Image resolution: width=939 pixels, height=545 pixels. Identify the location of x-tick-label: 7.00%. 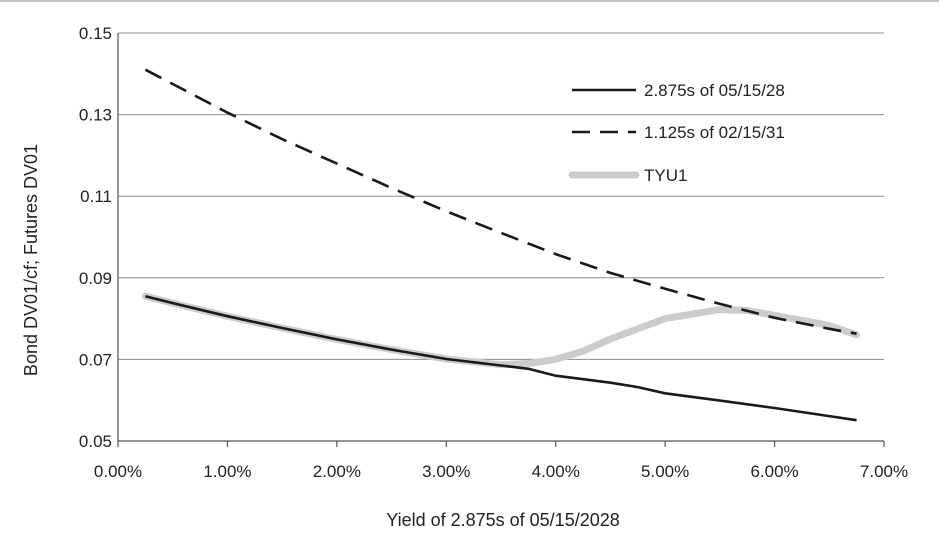
(884, 471).